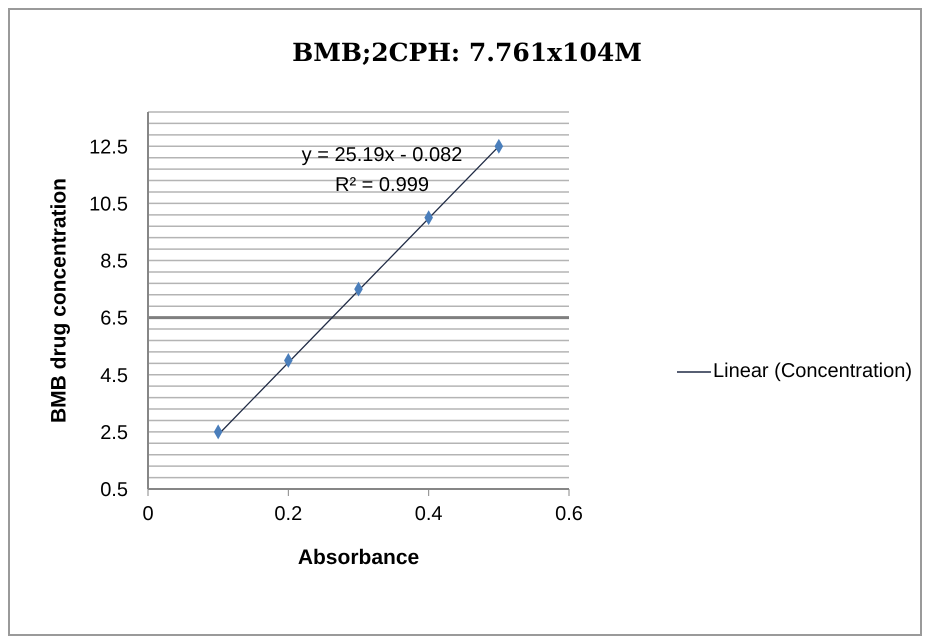 This screenshot has height=641, width=930. What do you see at coordinates (108, 204) in the screenshot?
I see `y-tick-label: 10.5` at bounding box center [108, 204].